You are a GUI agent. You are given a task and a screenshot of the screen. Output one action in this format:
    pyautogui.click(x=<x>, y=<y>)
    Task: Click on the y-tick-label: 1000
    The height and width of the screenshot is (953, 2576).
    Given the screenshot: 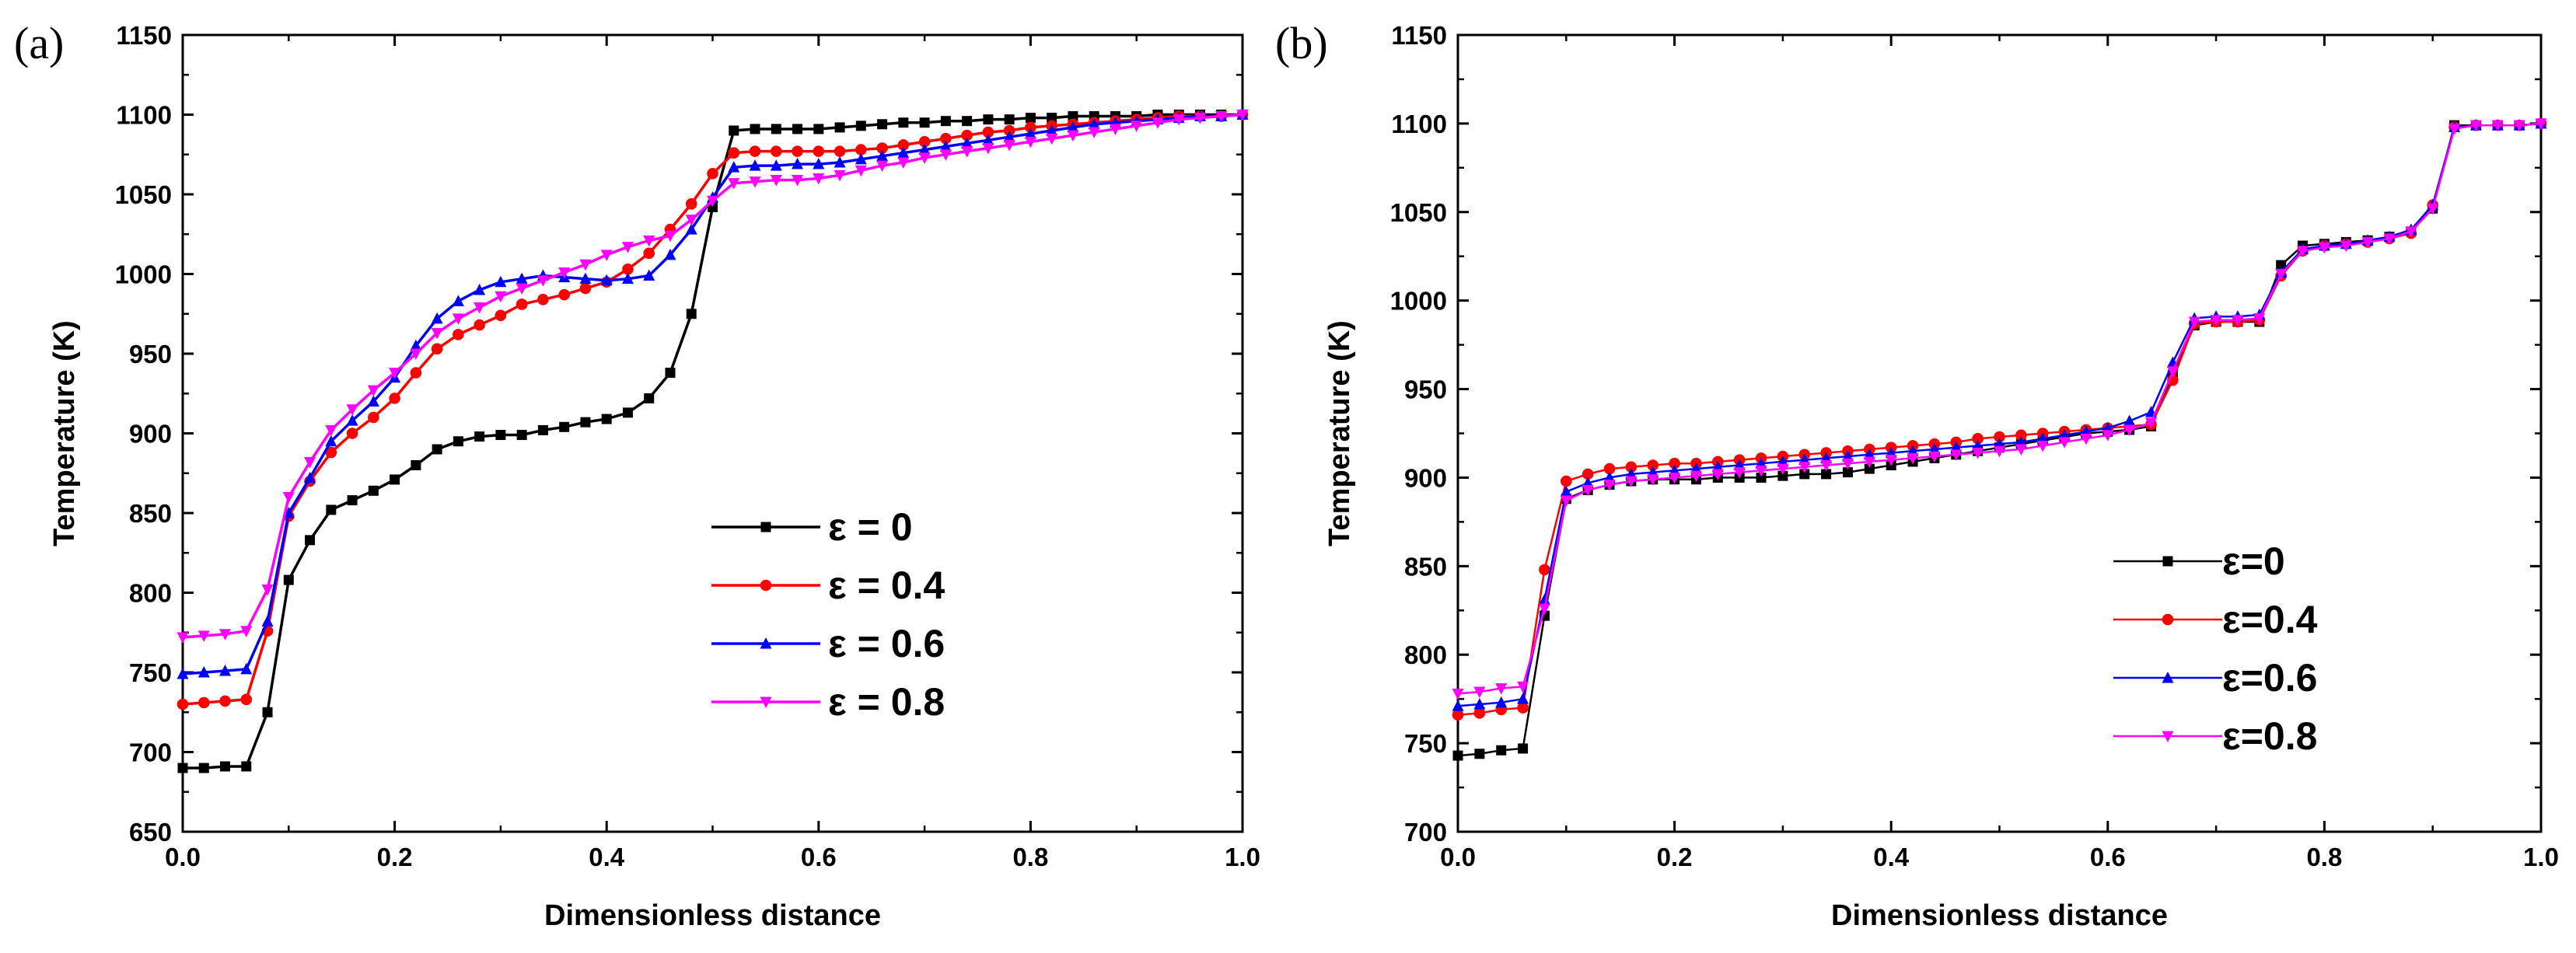 What is the action you would take?
    pyautogui.click(x=143, y=274)
    